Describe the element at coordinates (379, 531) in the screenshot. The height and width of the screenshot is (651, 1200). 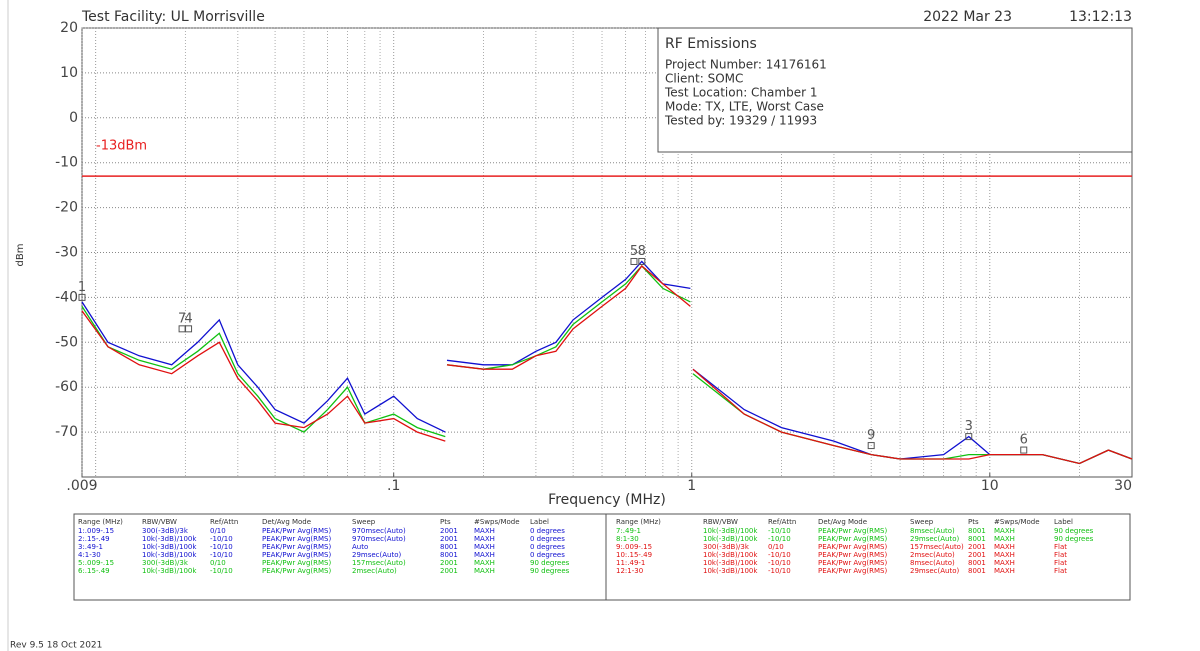
I see `table-cell: 970msec(Auto)` at that location.